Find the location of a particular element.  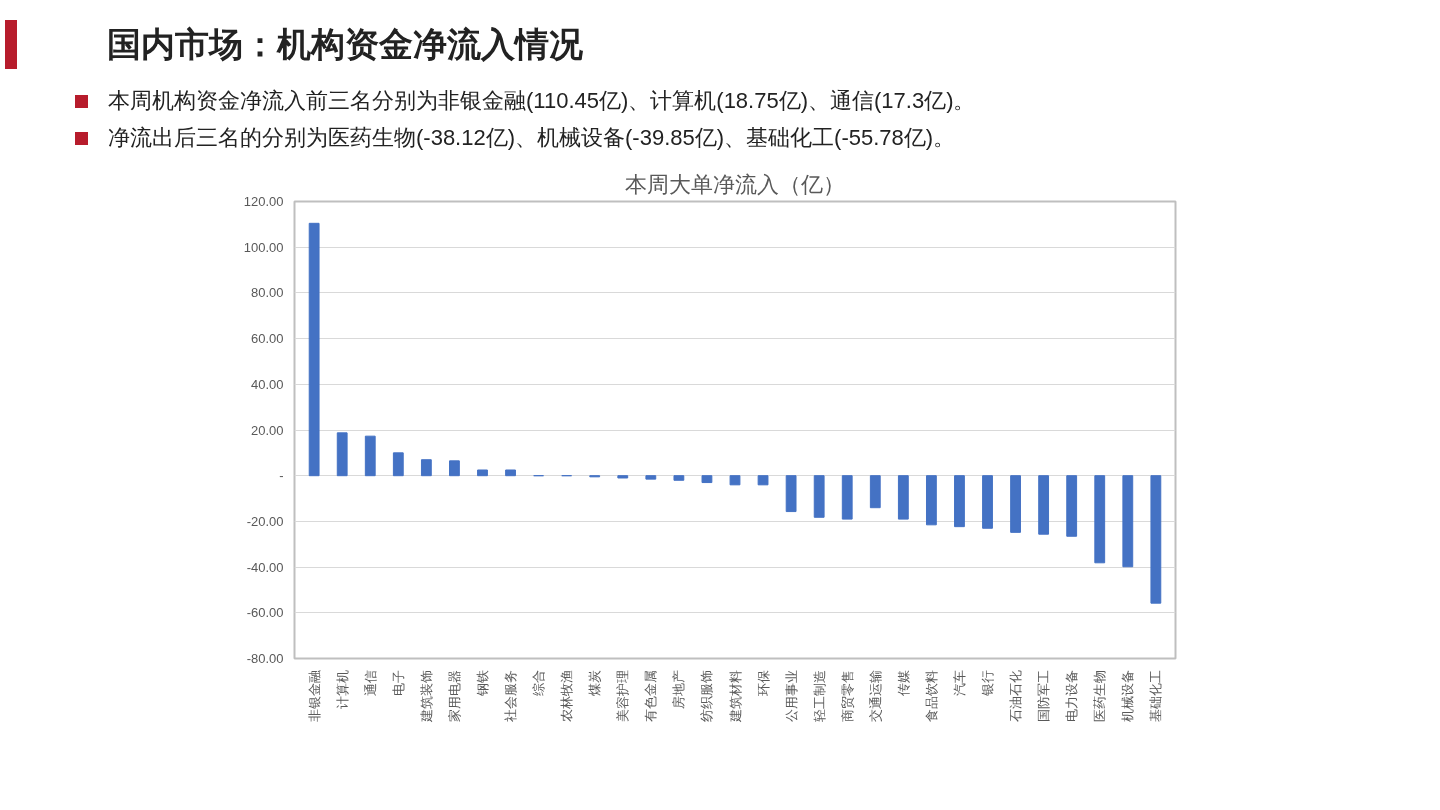

y-tick-label: 40.00 is located at coordinates (267, 385).